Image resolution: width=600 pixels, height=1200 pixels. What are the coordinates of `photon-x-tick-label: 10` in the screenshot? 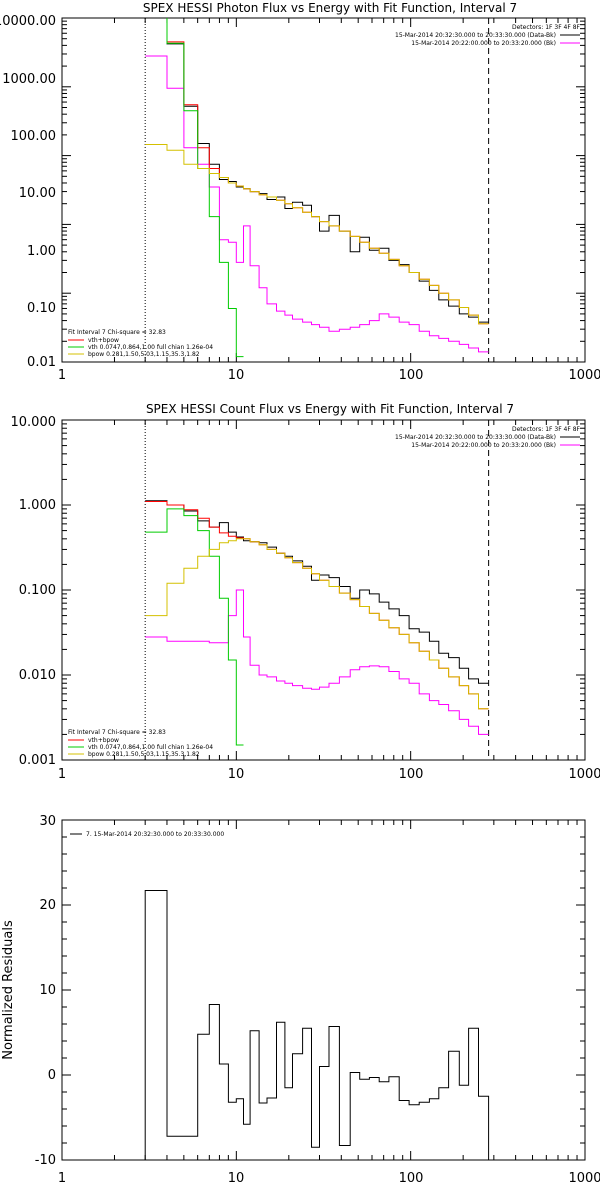 It's located at (236, 375).